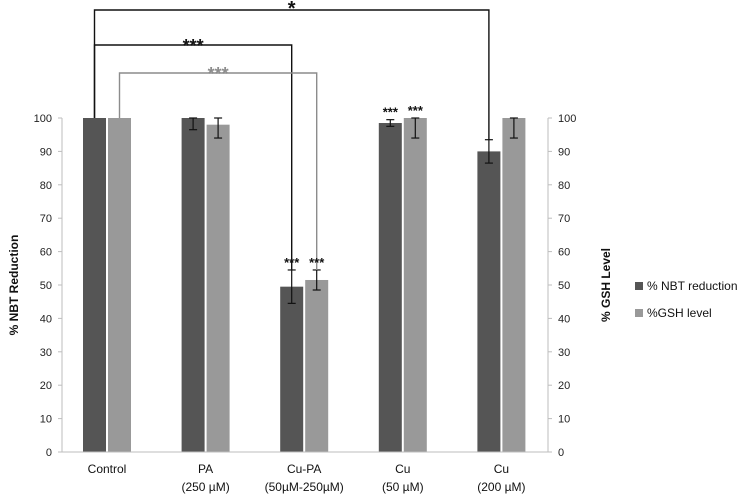 The height and width of the screenshot is (501, 743). Describe the element at coordinates (564, 353) in the screenshot. I see `y-tick-label-right: 30` at that location.